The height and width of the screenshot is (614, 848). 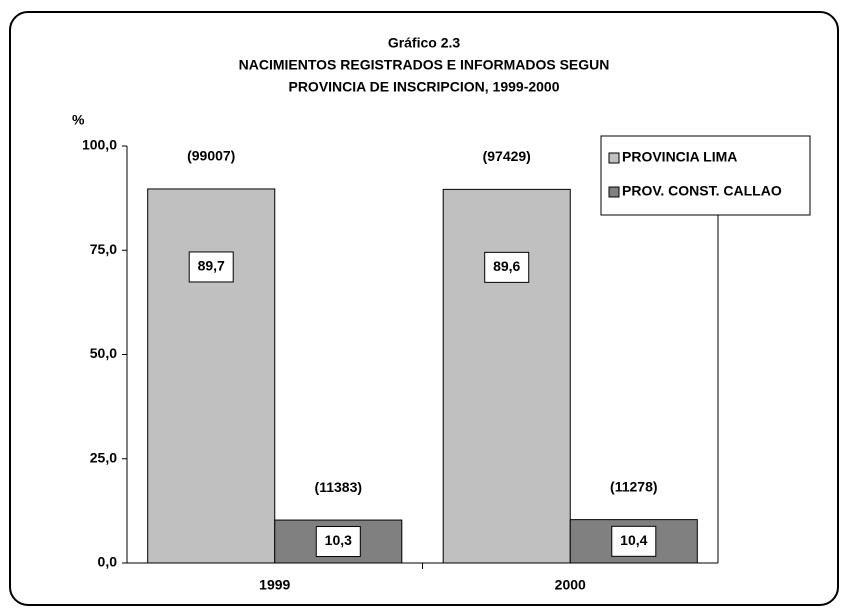 I want to click on bar-annotation: (11383), so click(x=338, y=487).